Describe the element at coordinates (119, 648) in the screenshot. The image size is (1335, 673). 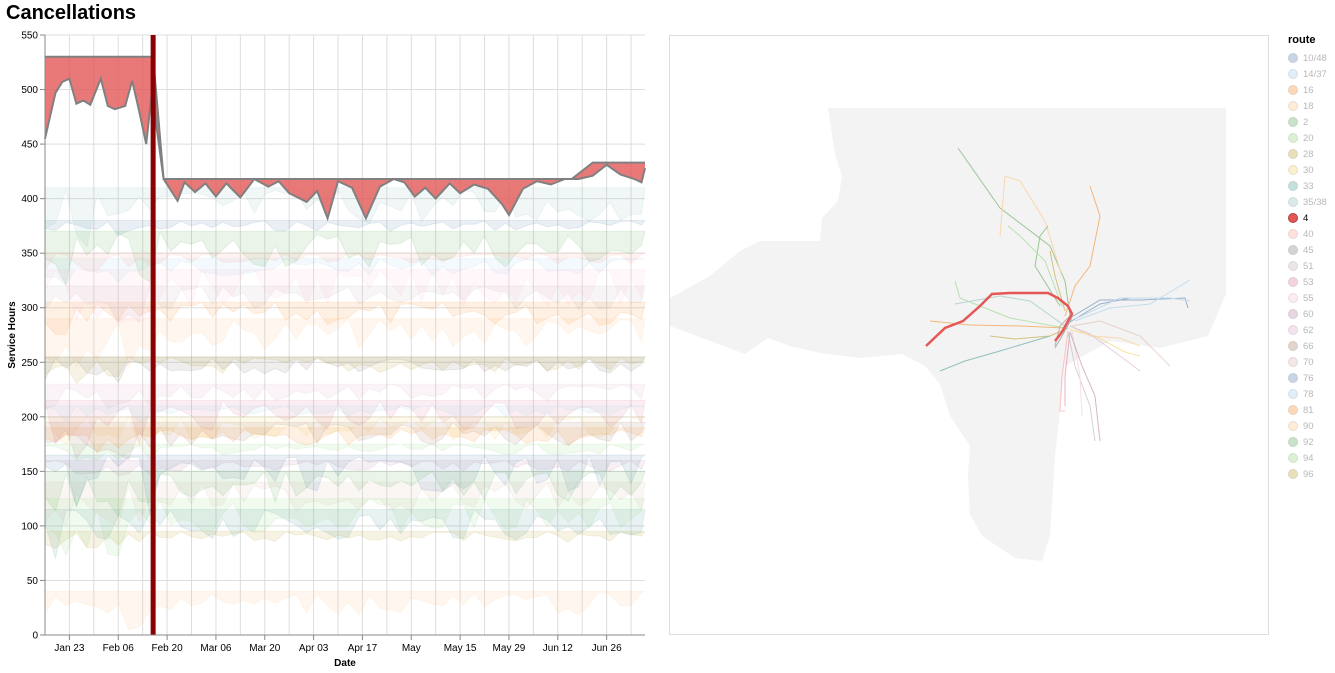
I see `x-tick-label: Feb 06` at that location.